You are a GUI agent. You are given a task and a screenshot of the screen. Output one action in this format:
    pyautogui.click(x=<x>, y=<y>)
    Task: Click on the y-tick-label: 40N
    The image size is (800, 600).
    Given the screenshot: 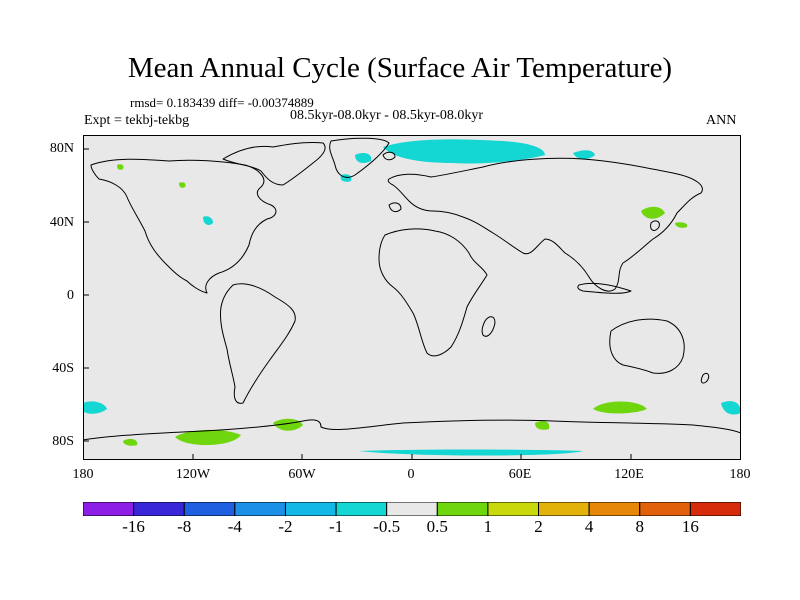 What is the action you would take?
    pyautogui.click(x=61, y=222)
    